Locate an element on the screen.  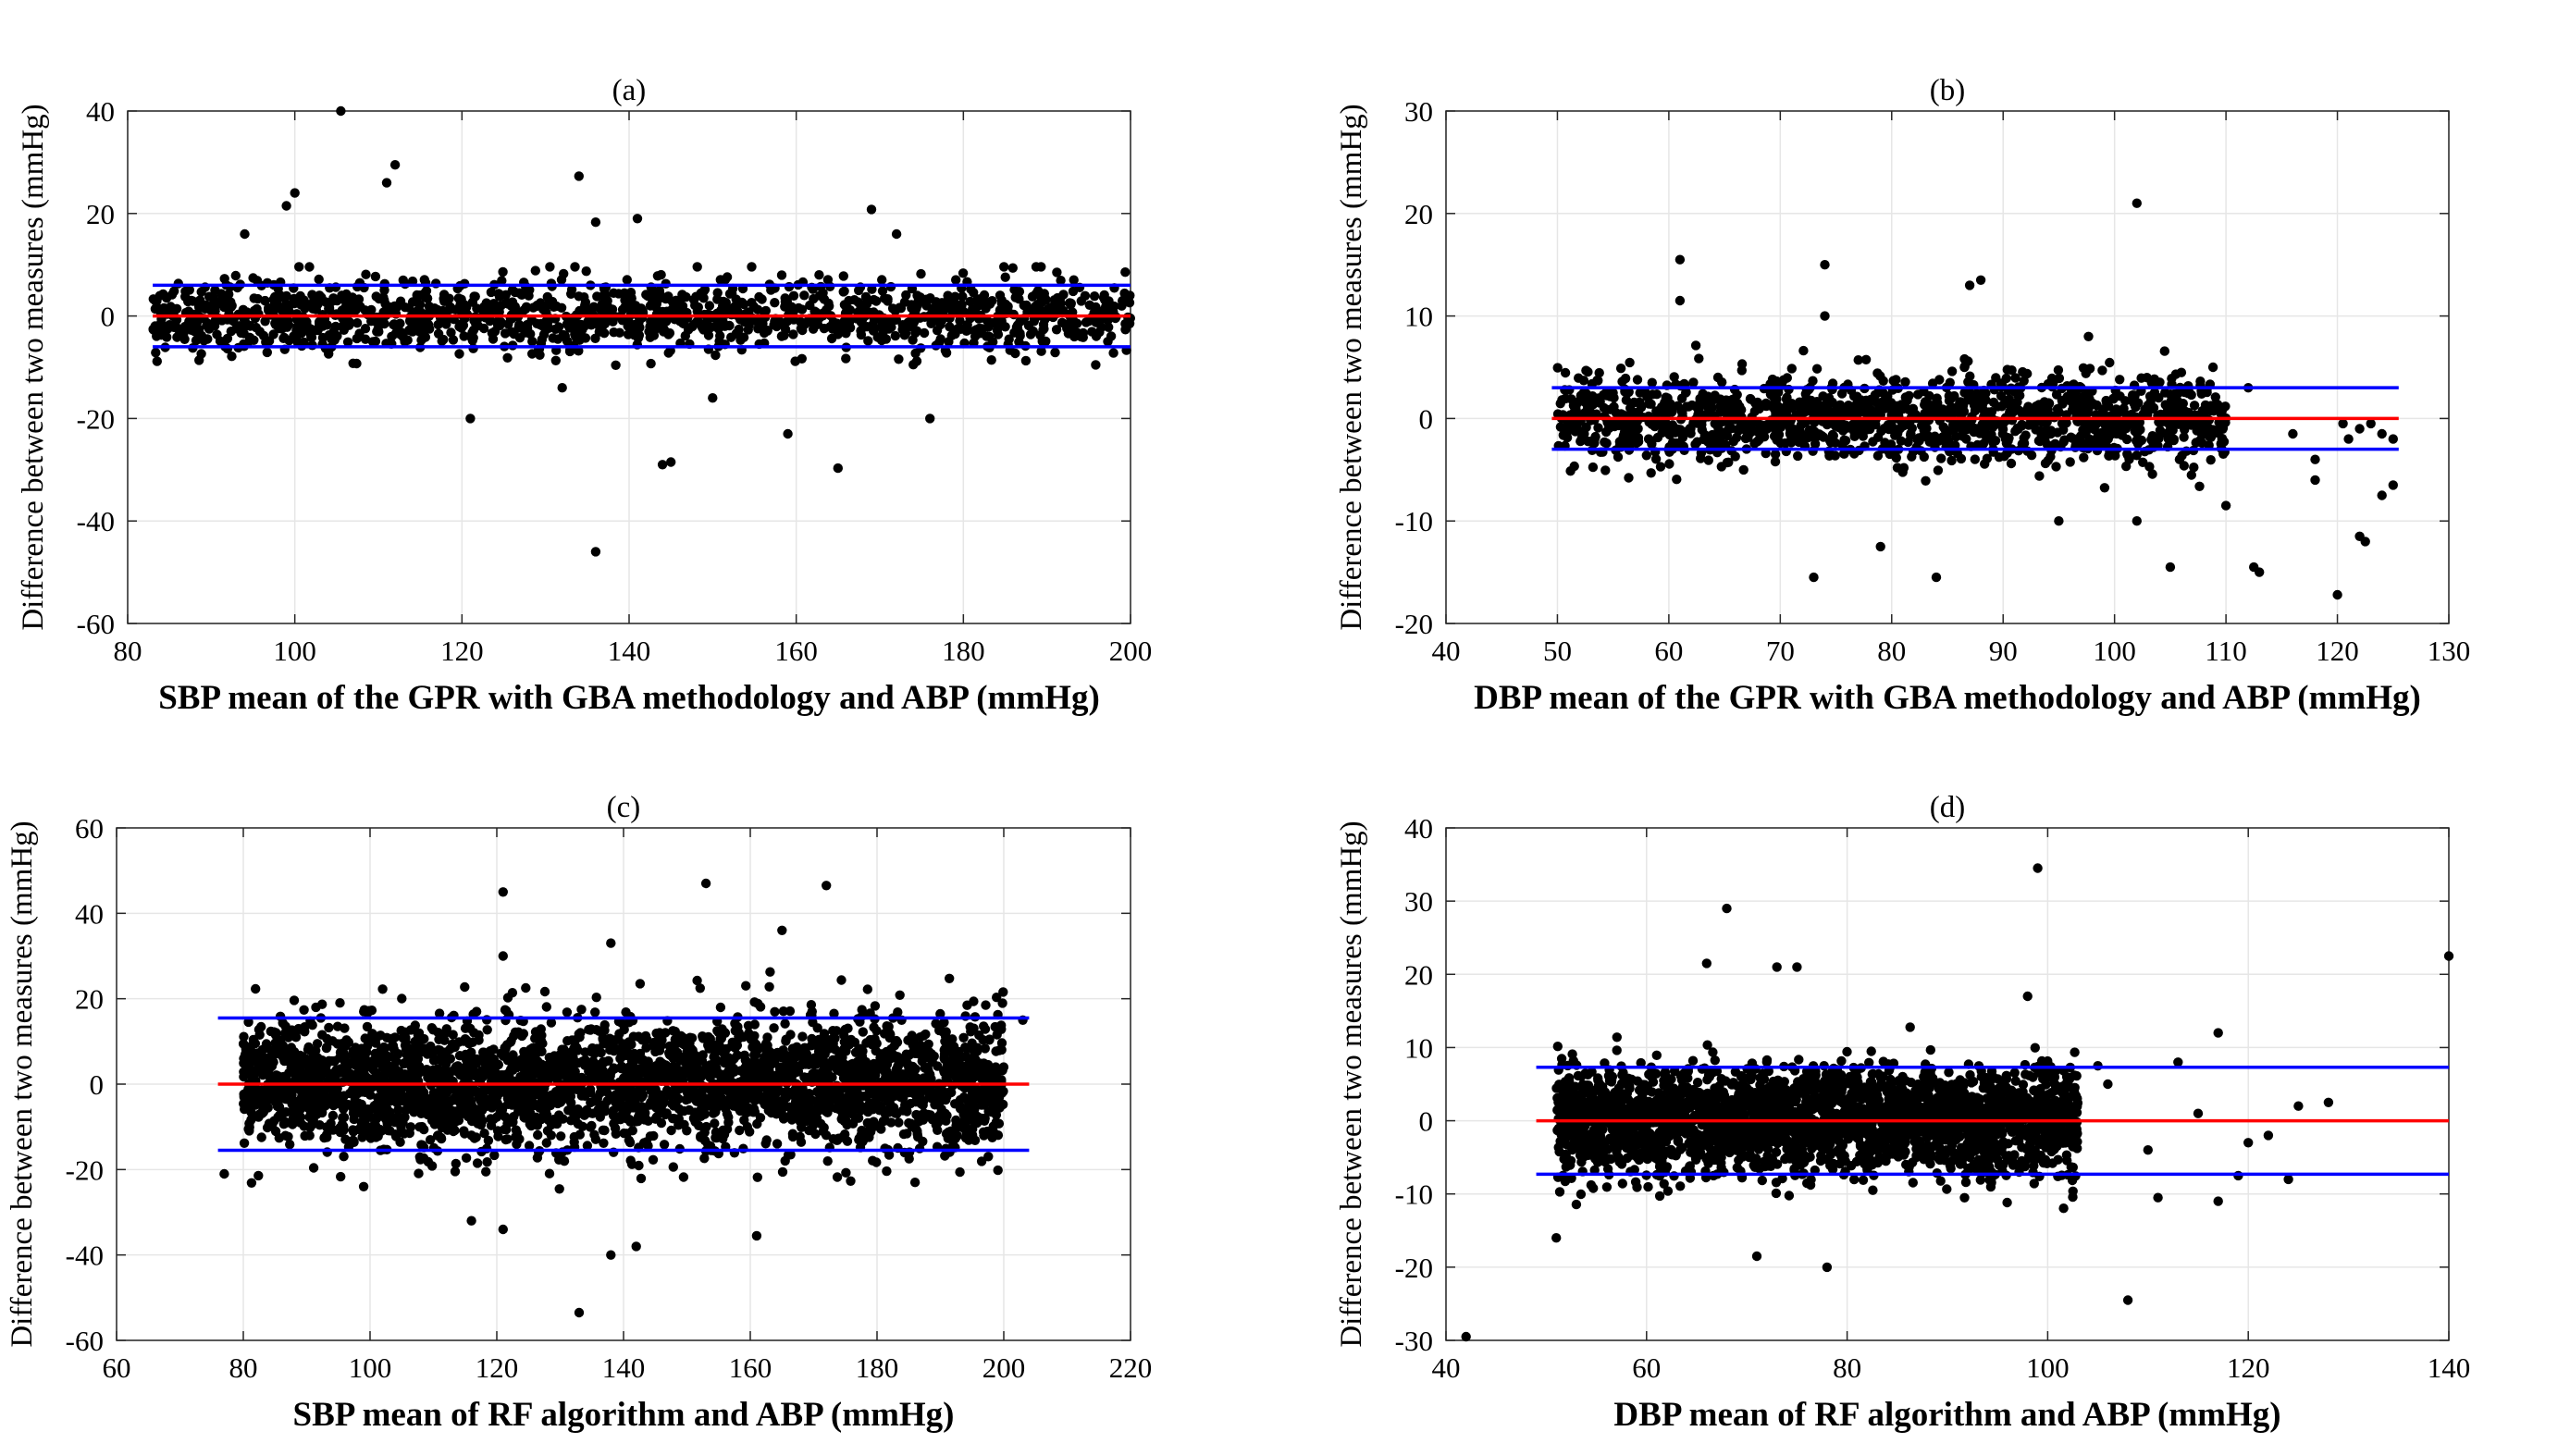
x-tick-label: 140 is located at coordinates (624, 1367).